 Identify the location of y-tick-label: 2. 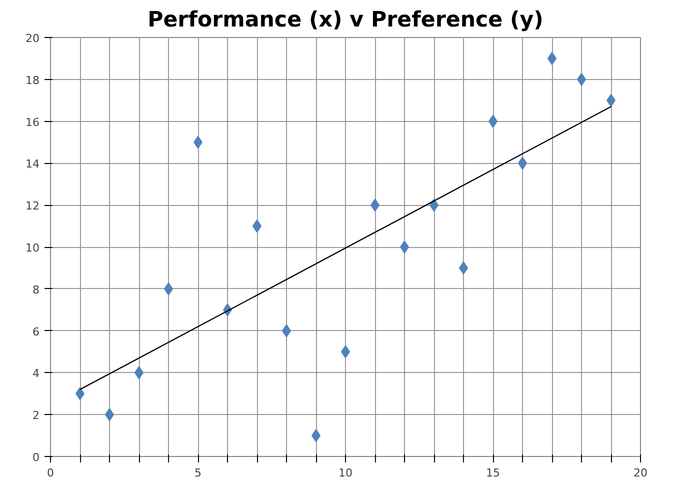
(36, 415).